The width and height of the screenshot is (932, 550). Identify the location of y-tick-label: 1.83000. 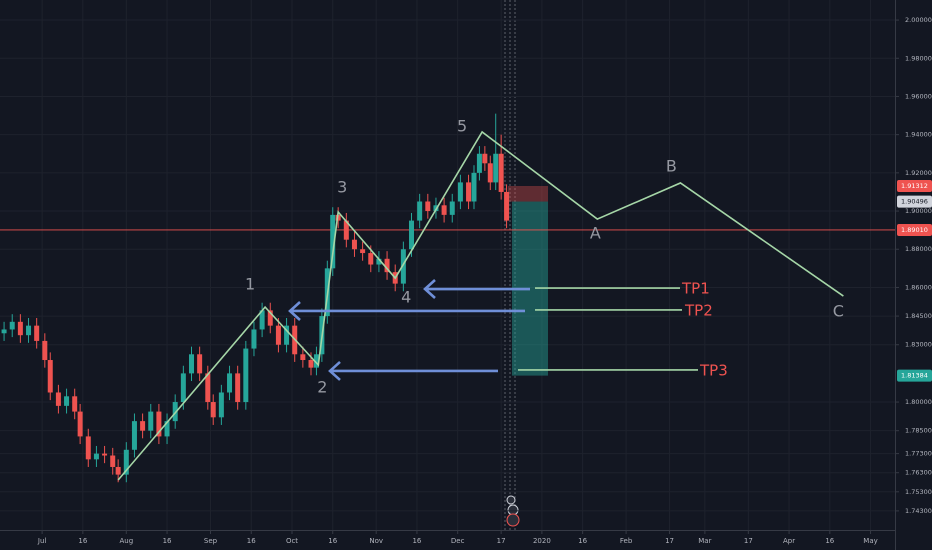
(918, 345).